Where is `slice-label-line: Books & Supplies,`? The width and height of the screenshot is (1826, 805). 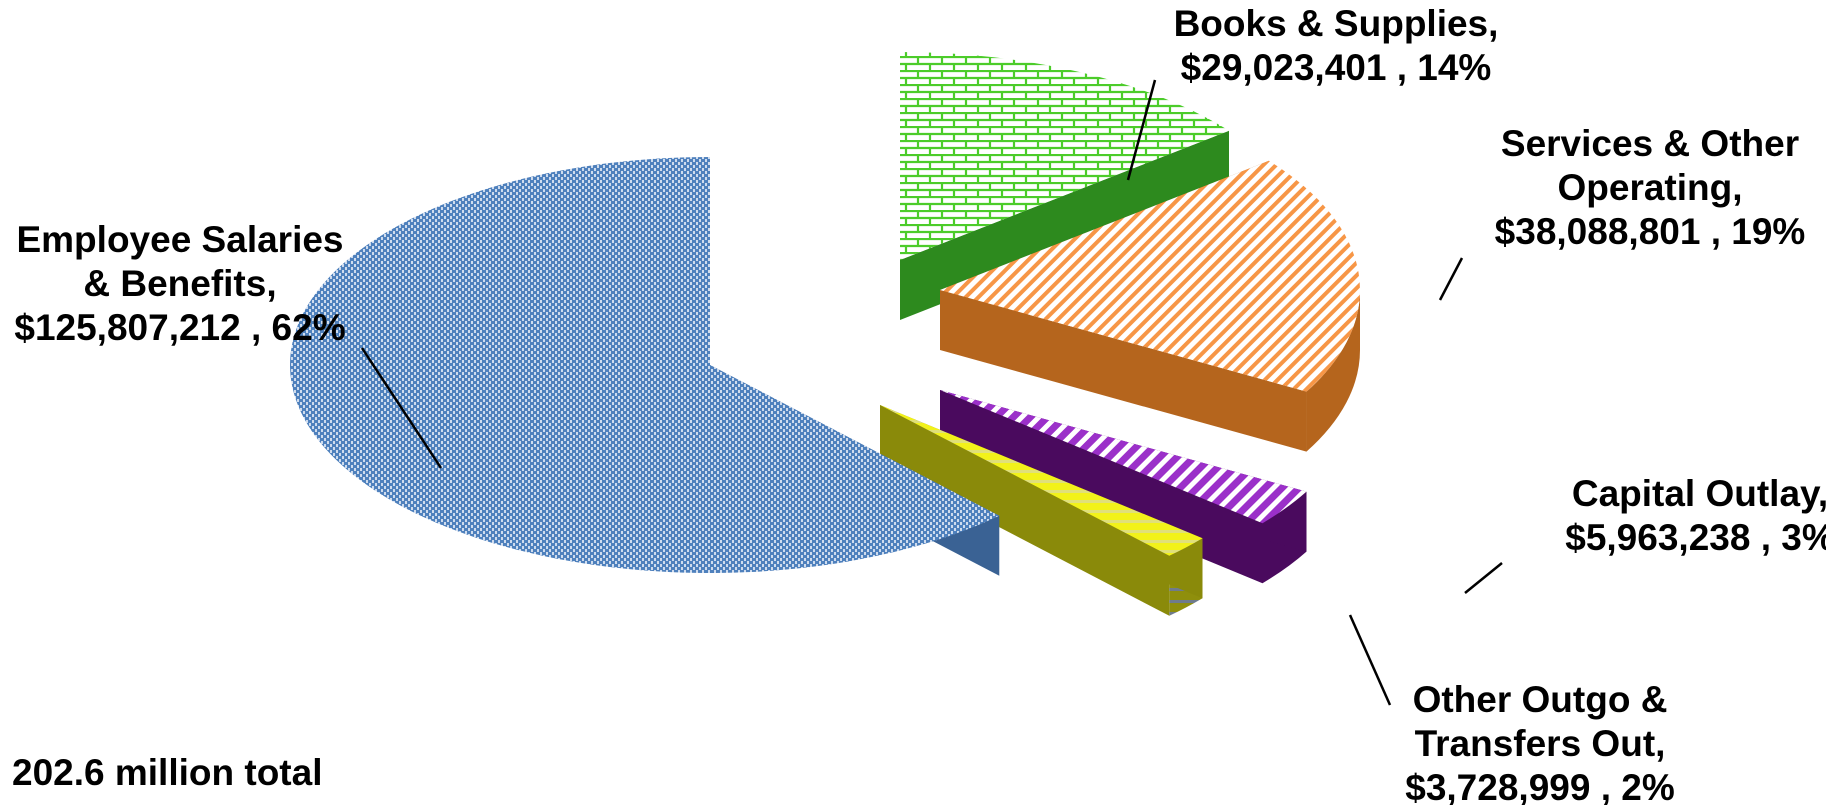 slice-label-line: Books & Supplies, is located at coordinates (1336, 23).